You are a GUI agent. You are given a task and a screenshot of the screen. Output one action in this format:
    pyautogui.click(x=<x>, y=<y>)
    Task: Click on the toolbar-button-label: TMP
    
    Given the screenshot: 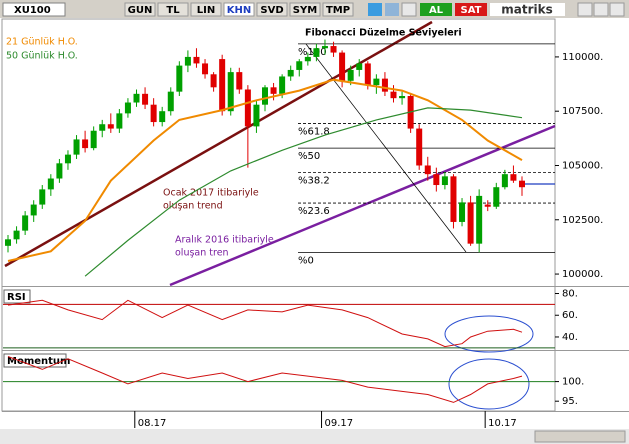 What is the action you would take?
    pyautogui.click(x=338, y=10)
    